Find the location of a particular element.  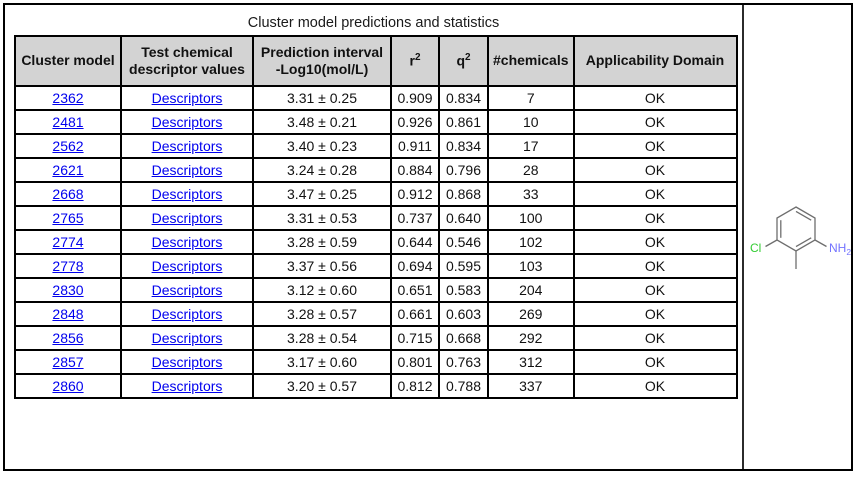

cluster-model-link: 2856 is located at coordinates (68, 338).